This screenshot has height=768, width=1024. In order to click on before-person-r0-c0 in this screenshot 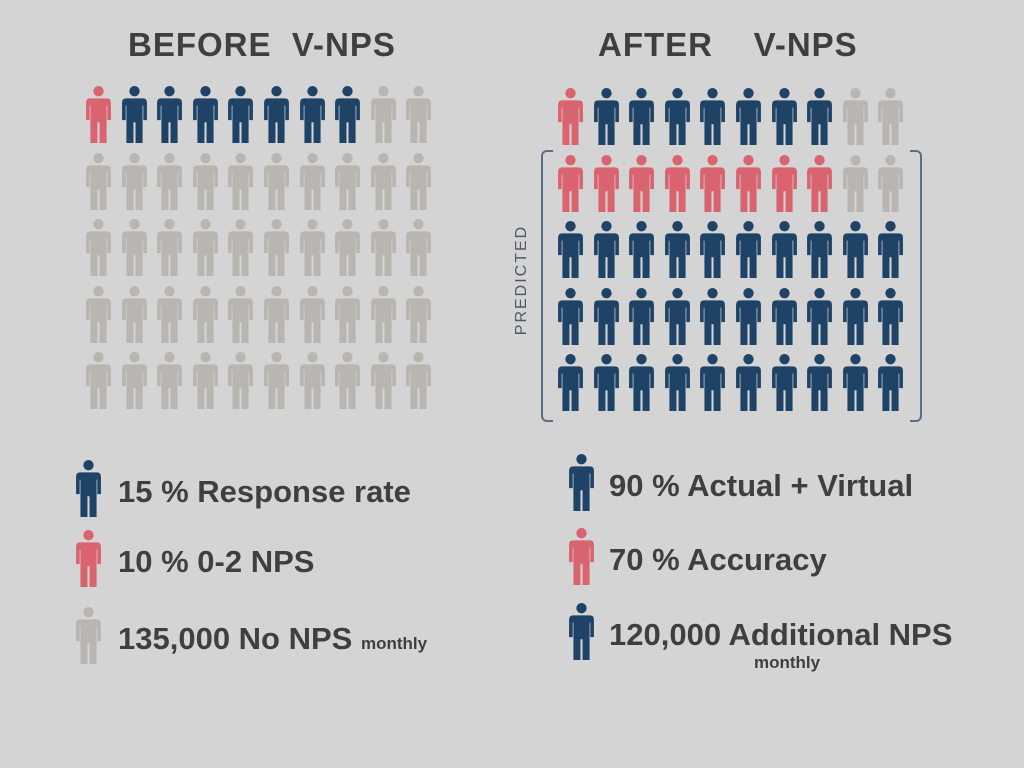, I will do `click(98, 117)`.